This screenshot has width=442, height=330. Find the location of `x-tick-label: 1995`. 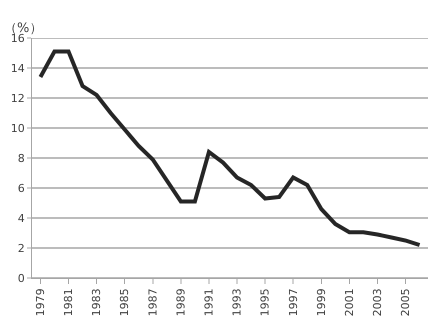

x-tick-label: 1995 is located at coordinates (265, 302).